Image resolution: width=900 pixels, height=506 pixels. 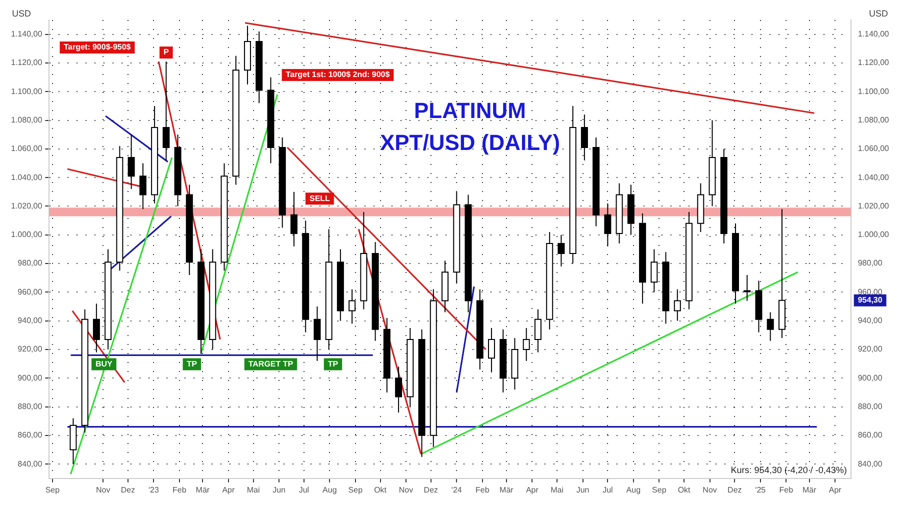 I want to click on y2-axis-title: USD, so click(x=878, y=13).